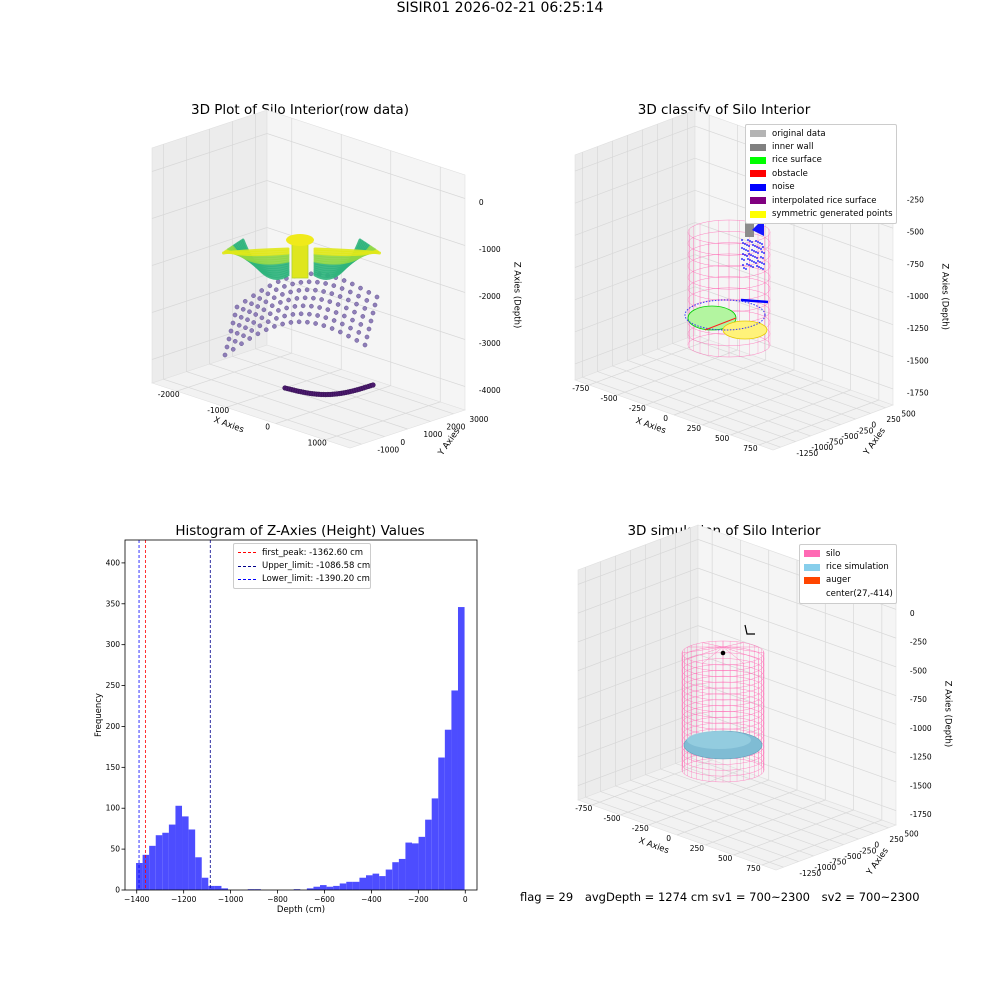  Describe the element at coordinates (921, 814) in the screenshot. I see `p4-z-tick-label: -1750` at that location.